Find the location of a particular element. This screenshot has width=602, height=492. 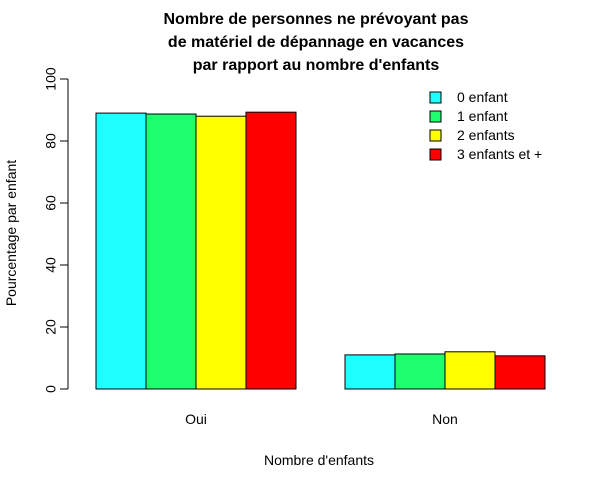

chart-title-line-3: par rapport au nombre d'enfants is located at coordinates (316, 65).